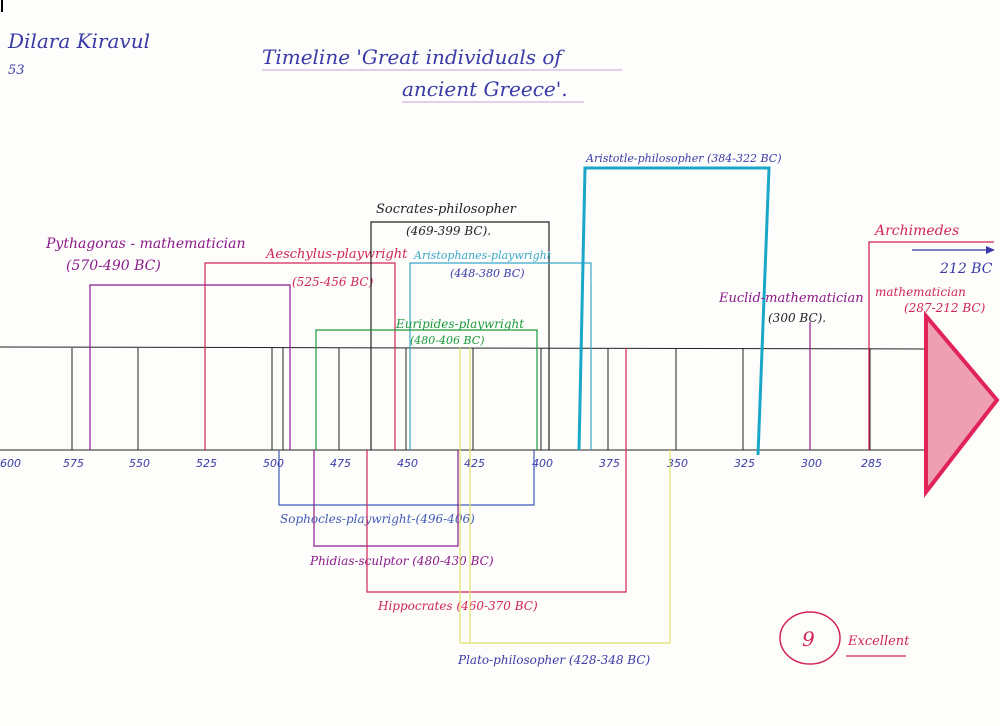 This screenshot has width=1000, height=726. I want to click on figure-sophocles: Sophocles-playwright-(496-406), so click(406, 488).